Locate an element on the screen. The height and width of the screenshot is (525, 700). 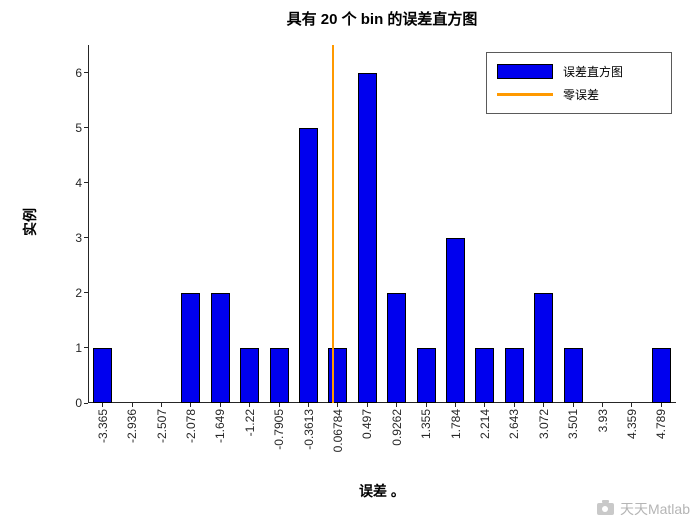
x-tick-label: -2.507 is located at coordinates (161, 426).